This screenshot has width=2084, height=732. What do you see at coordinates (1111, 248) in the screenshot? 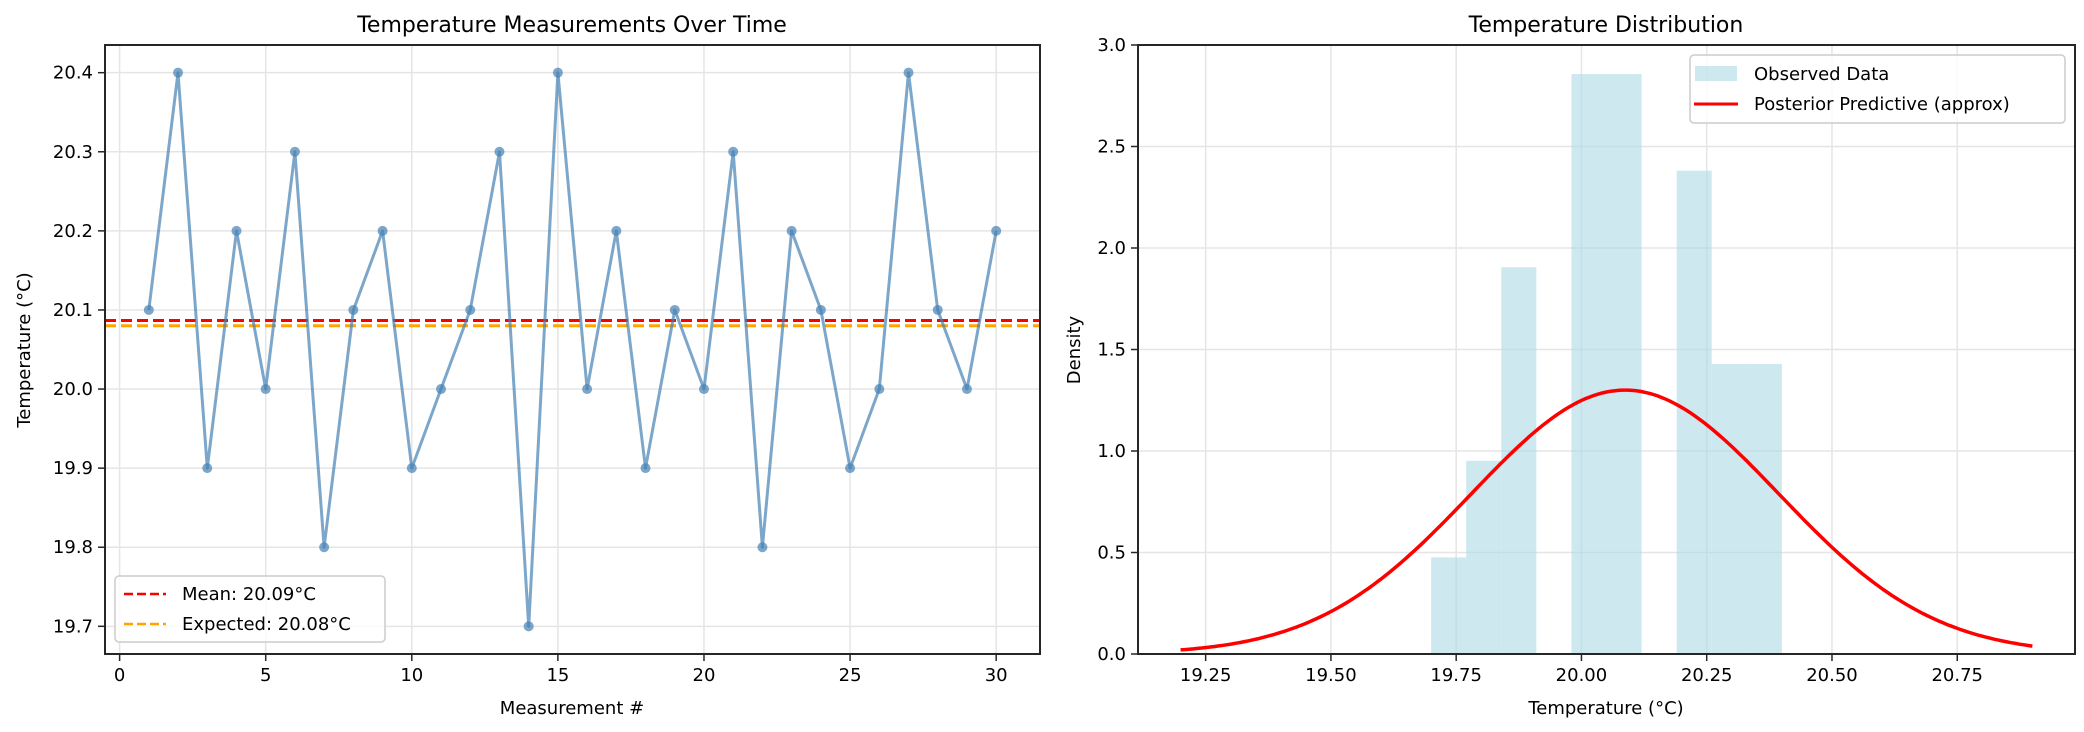
I see `y-tick-label: 2.0` at bounding box center [1111, 248].